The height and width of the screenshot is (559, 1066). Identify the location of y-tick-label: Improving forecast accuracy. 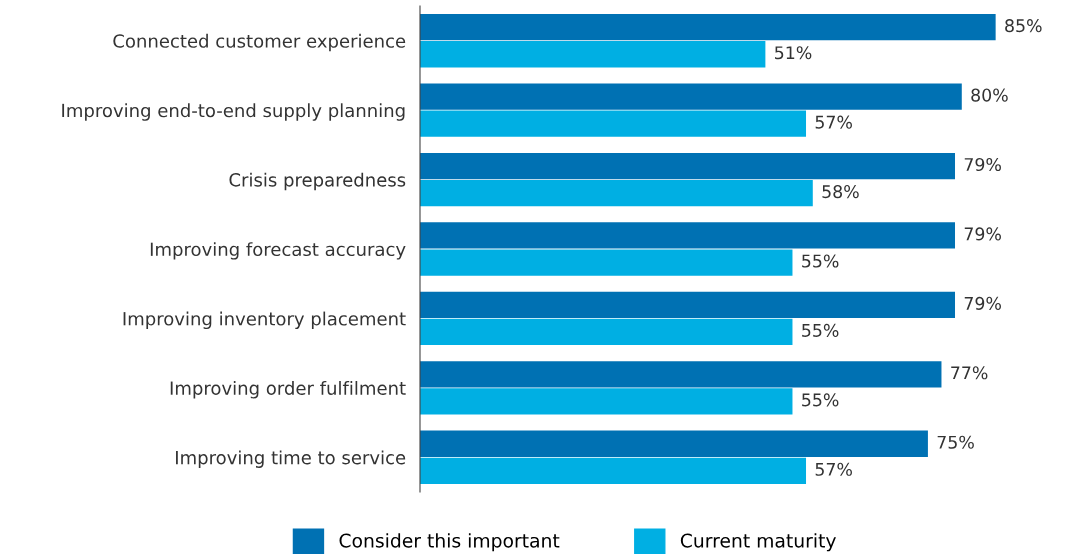
(278, 251).